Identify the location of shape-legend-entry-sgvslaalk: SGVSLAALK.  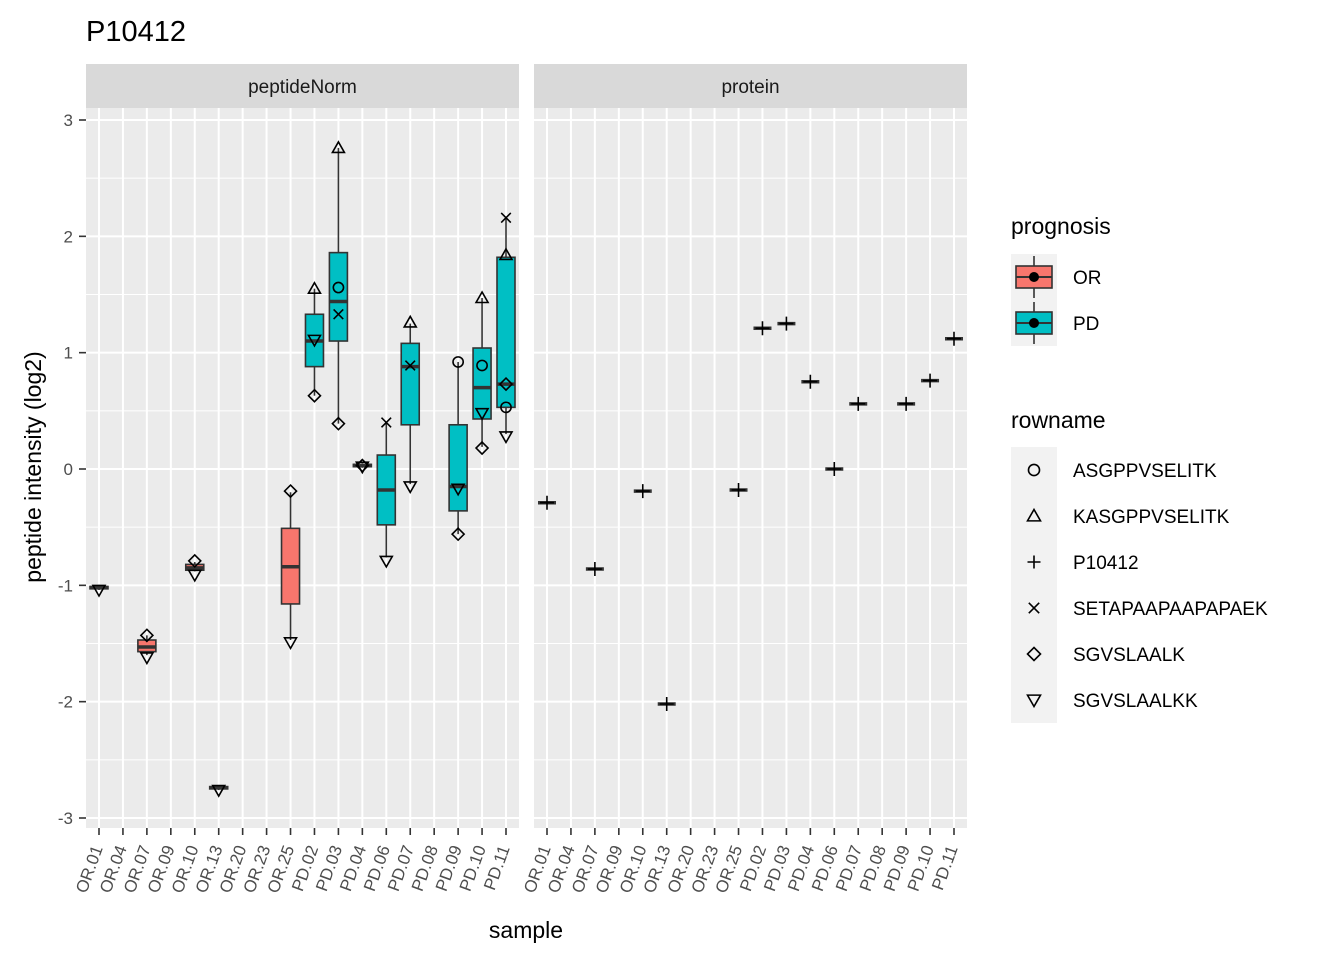
(1105, 655).